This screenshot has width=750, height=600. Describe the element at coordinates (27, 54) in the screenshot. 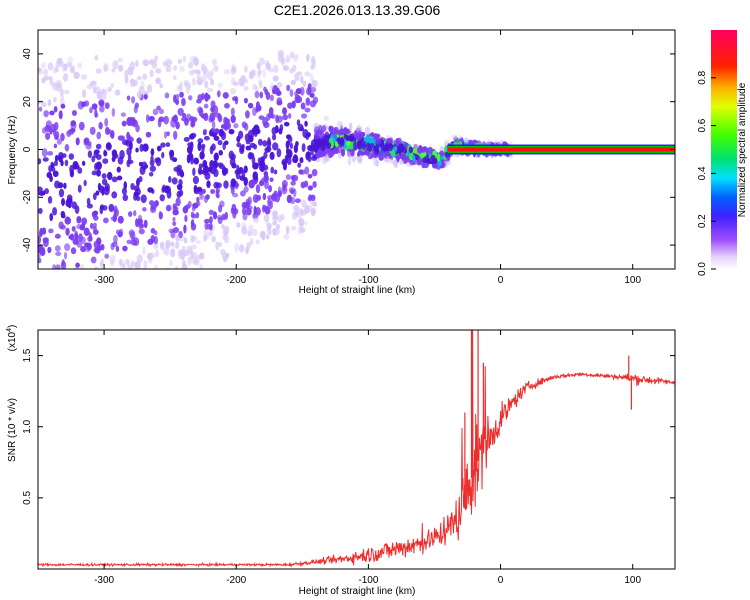

I see `spectrogram-y-tick-label: 40` at that location.